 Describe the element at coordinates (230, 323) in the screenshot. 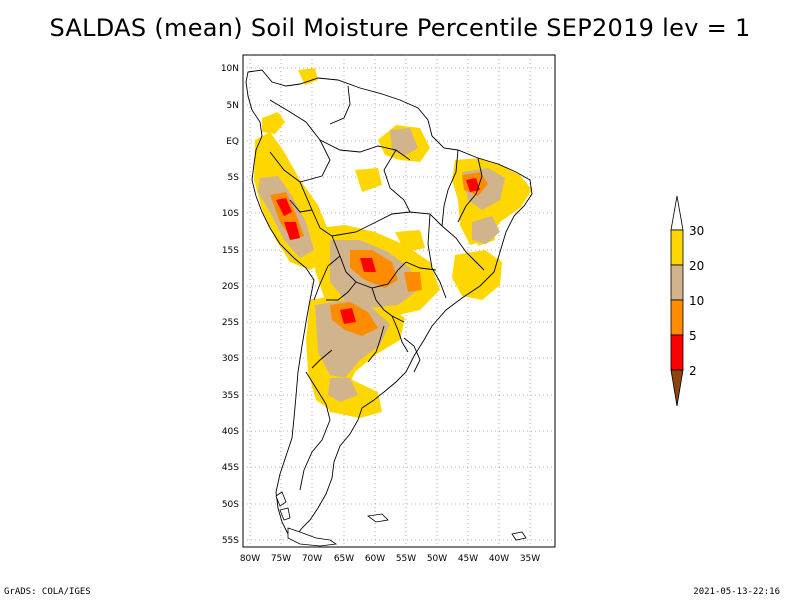

I see `lat-label: 25S` at that location.